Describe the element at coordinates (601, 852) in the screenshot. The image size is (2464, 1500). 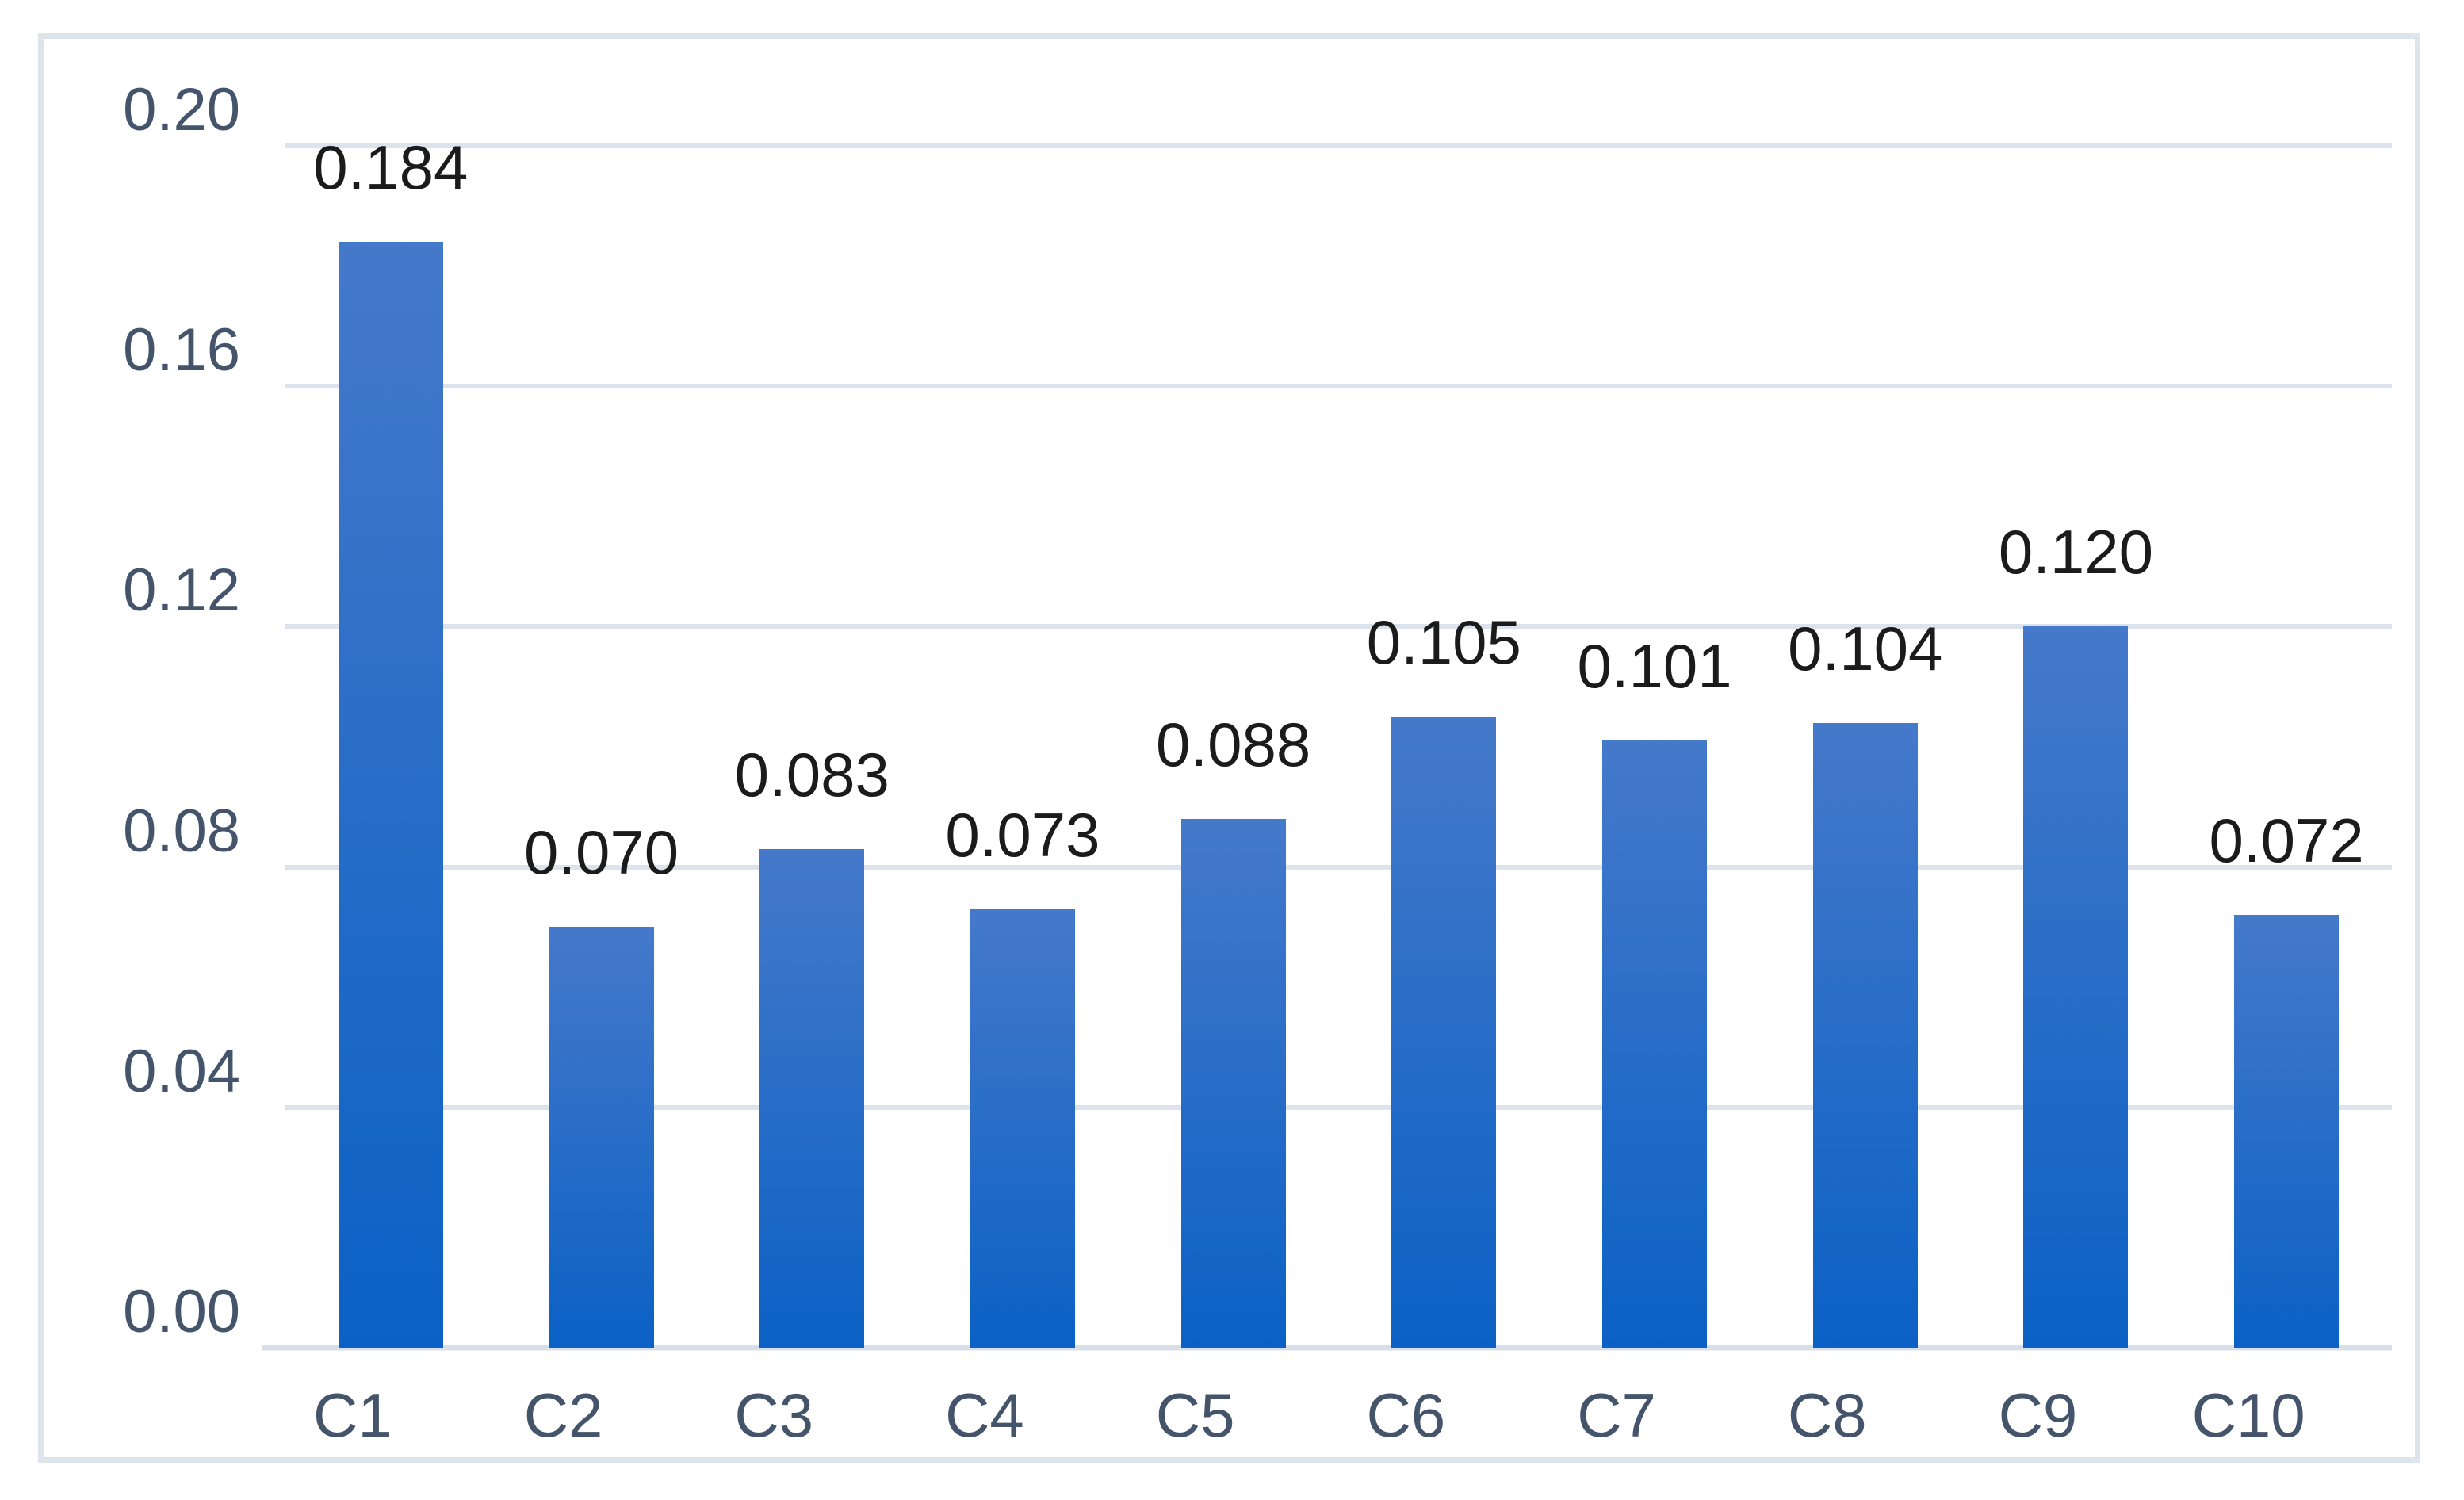
I see `bar-value-label: 0.070` at that location.